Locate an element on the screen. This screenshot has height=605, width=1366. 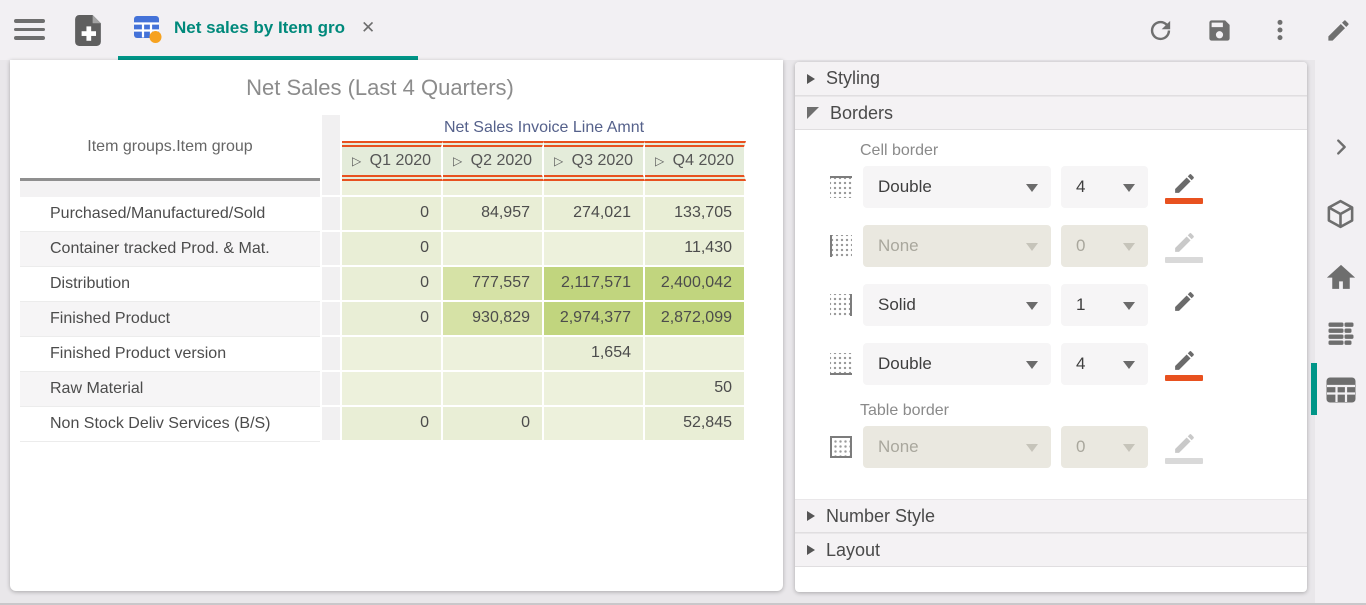
border-row-top: Double 4 is located at coordinates (1051, 187).